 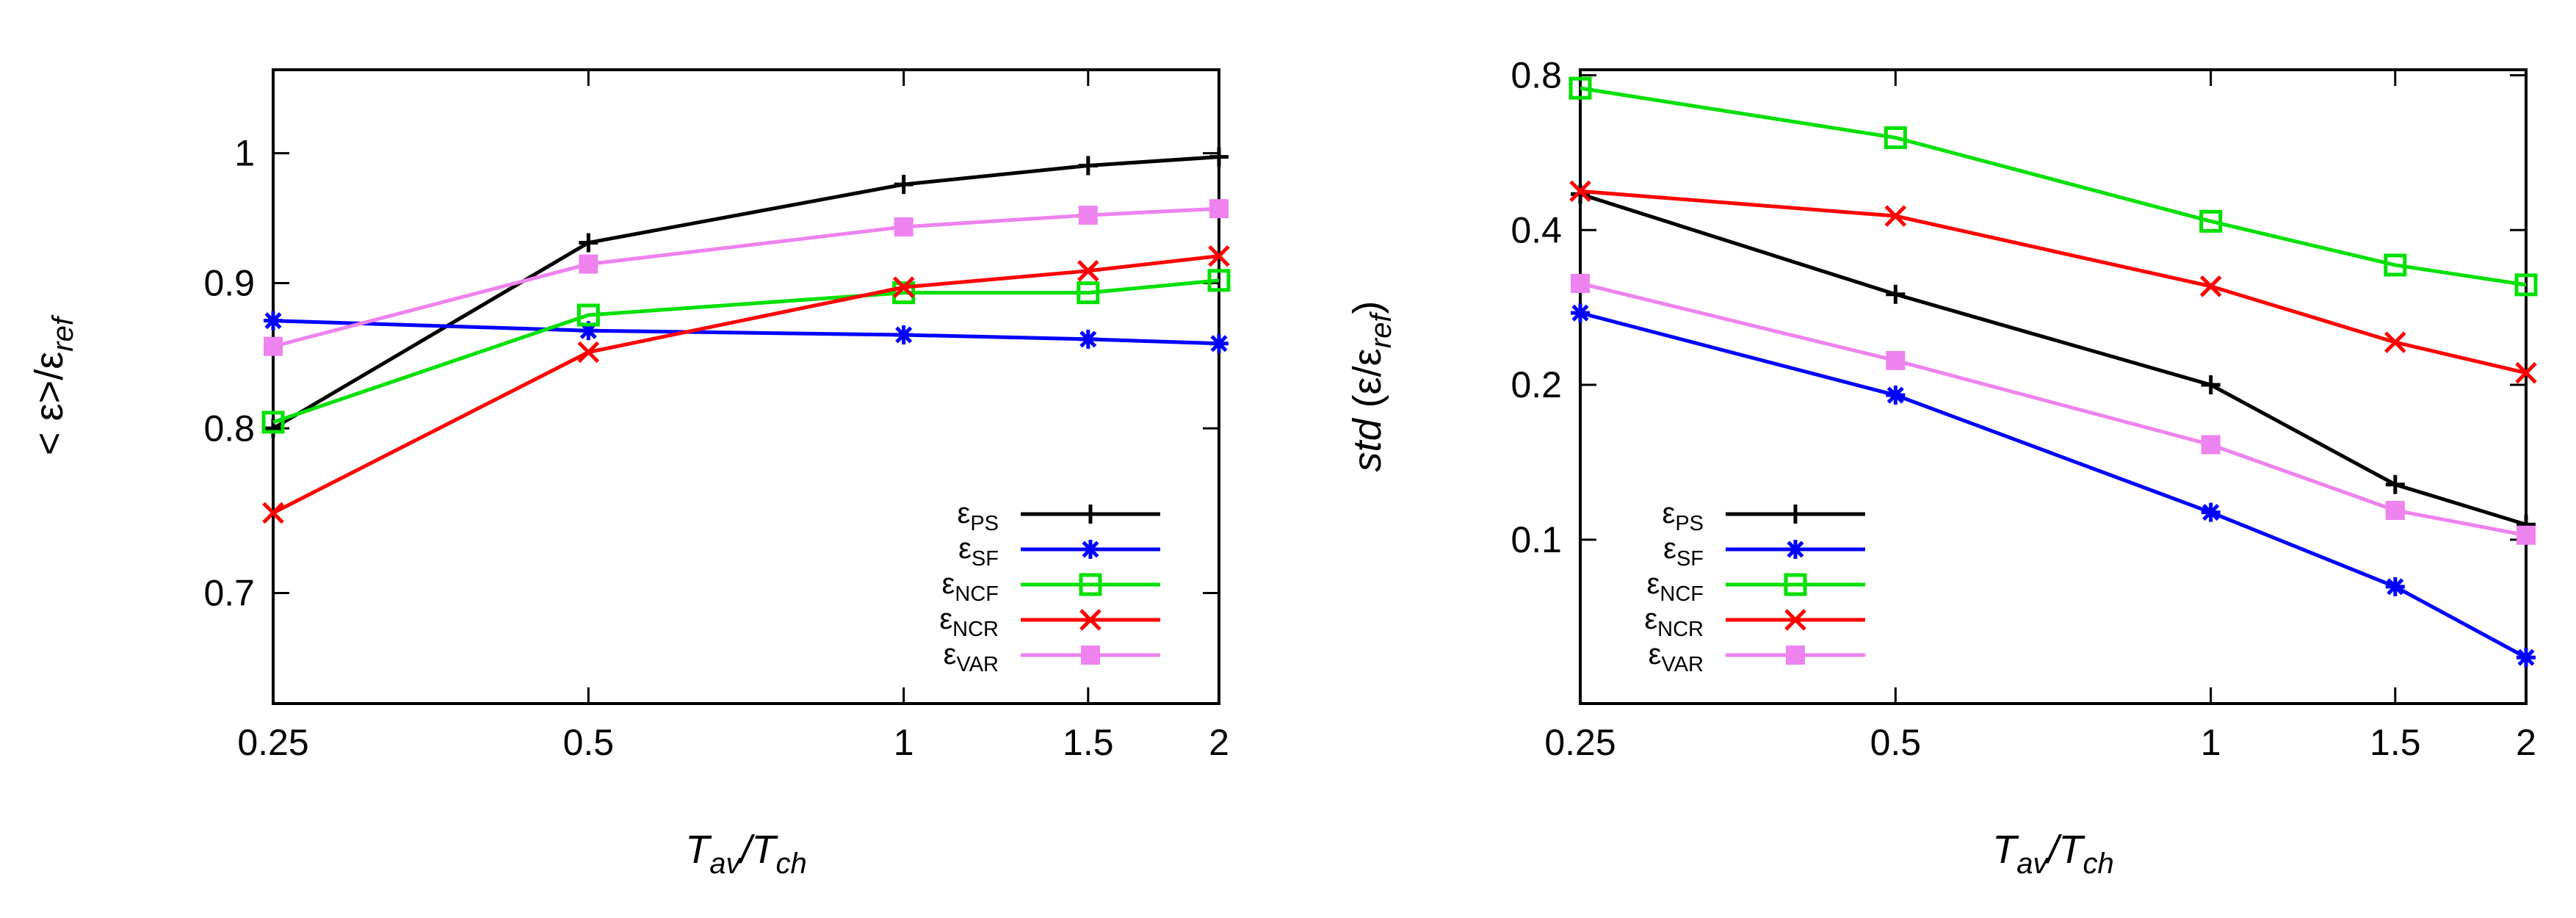 What do you see at coordinates (1536, 539) in the screenshot?
I see `y-tick-label: 0.1` at bounding box center [1536, 539].